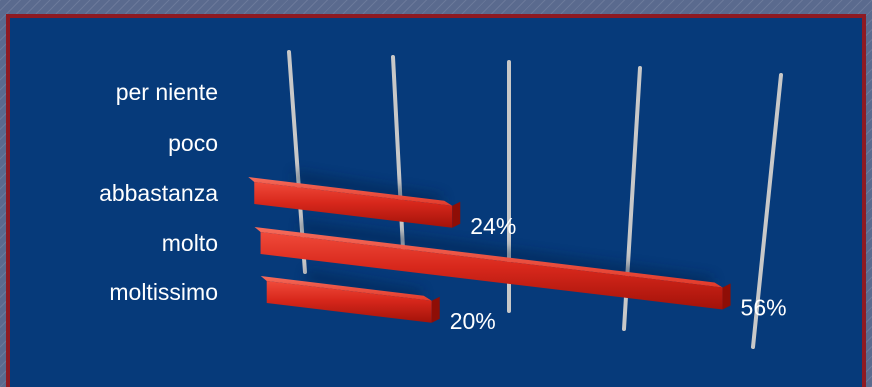  I want to click on bar-top-moltissimo, so click(346, 288).